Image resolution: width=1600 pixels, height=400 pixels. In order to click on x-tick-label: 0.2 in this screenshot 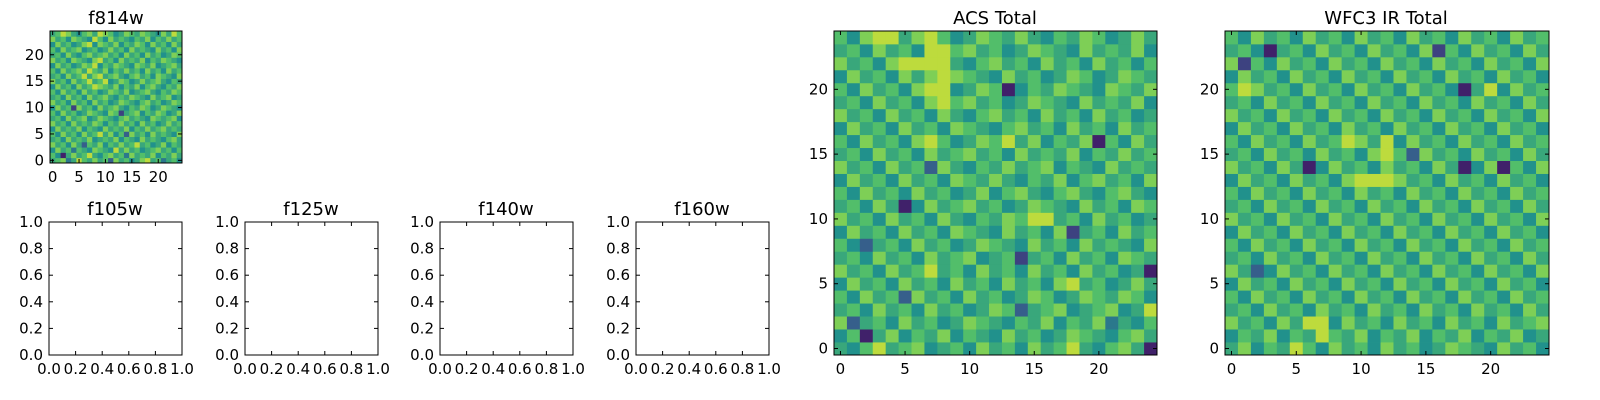, I will do `click(76, 369)`.